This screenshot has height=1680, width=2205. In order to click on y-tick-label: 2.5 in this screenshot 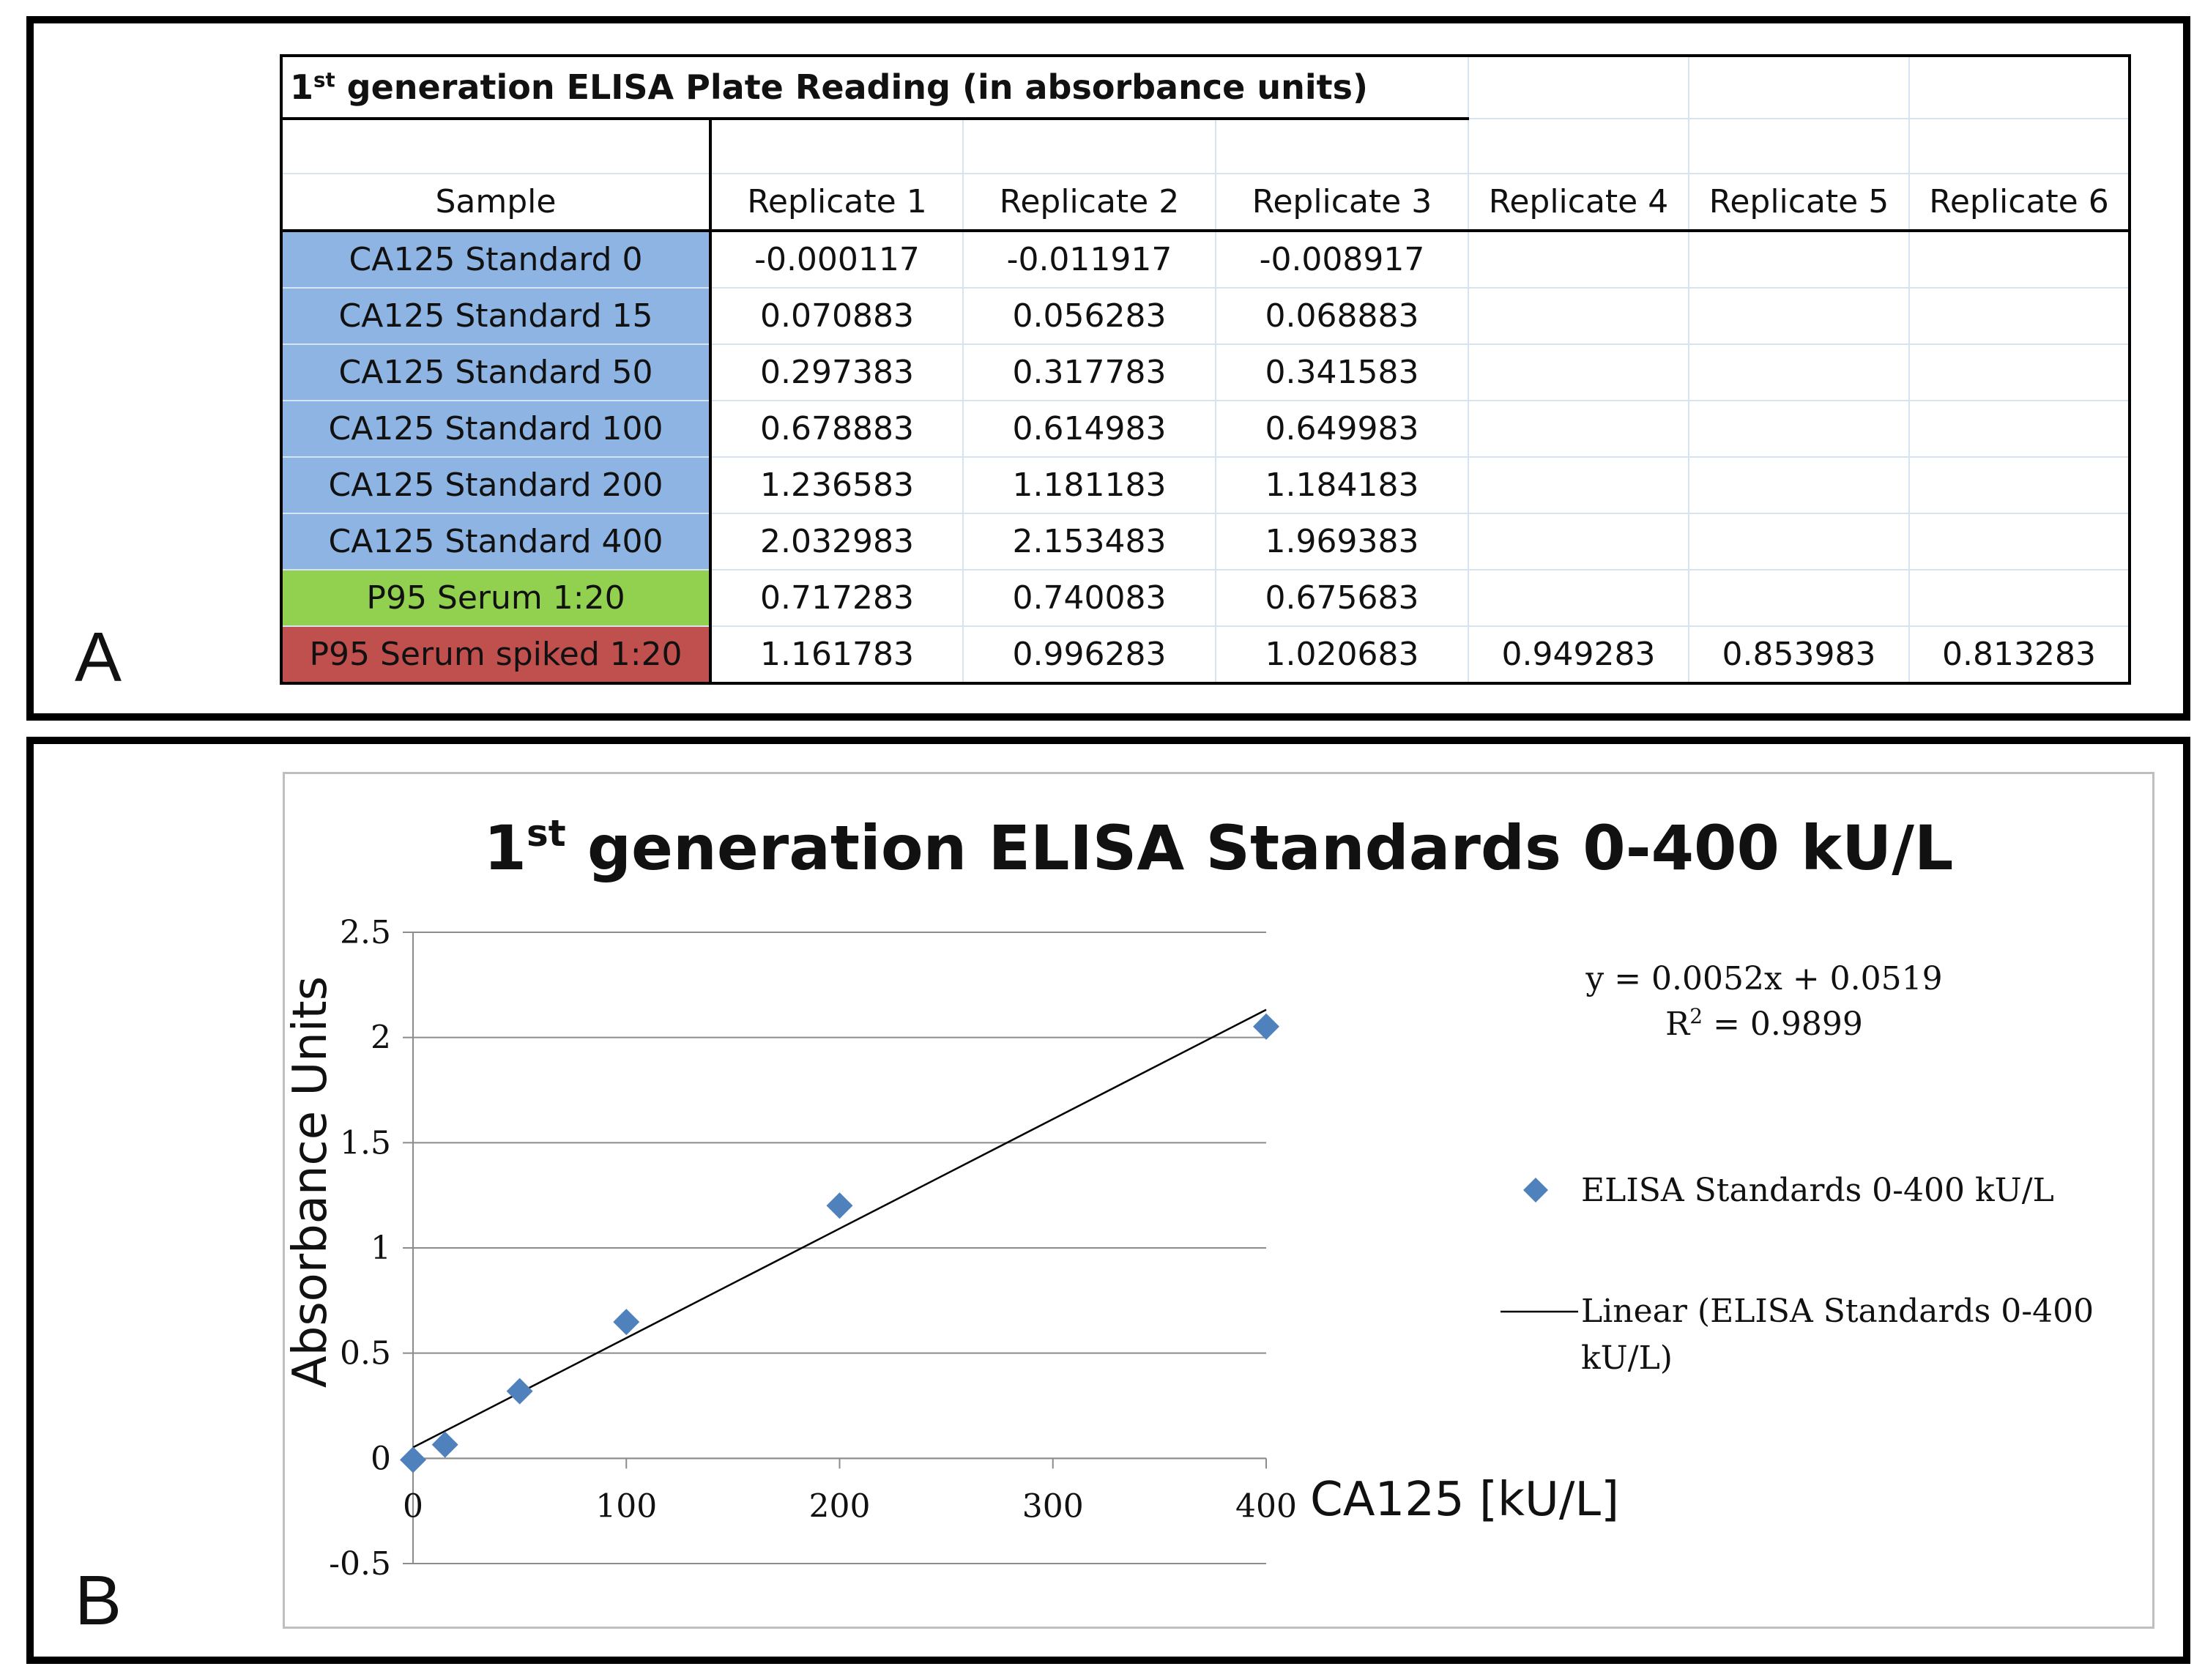, I will do `click(365, 933)`.